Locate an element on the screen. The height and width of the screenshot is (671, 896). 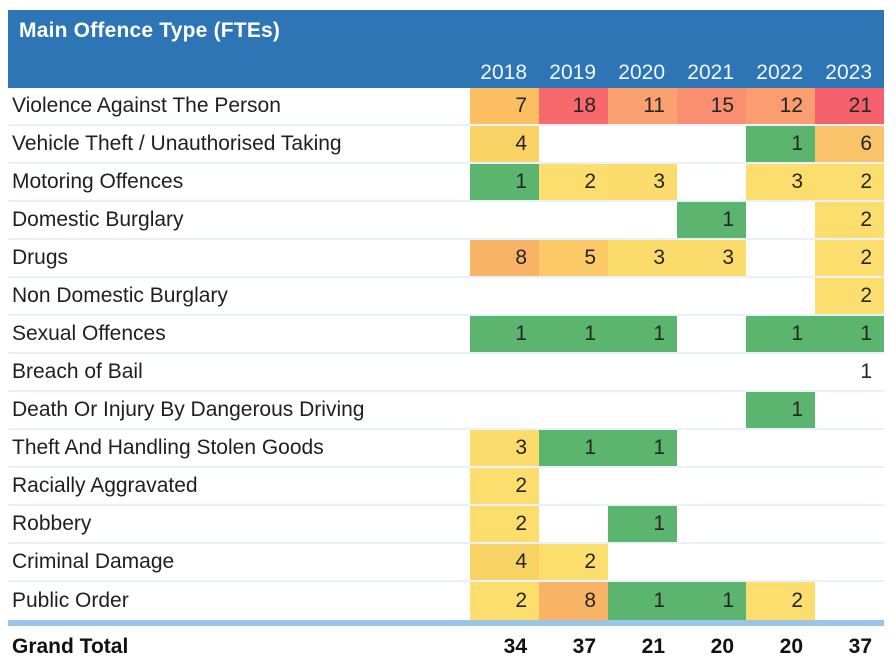
offence-label: Motoring Offences is located at coordinates (98, 181).